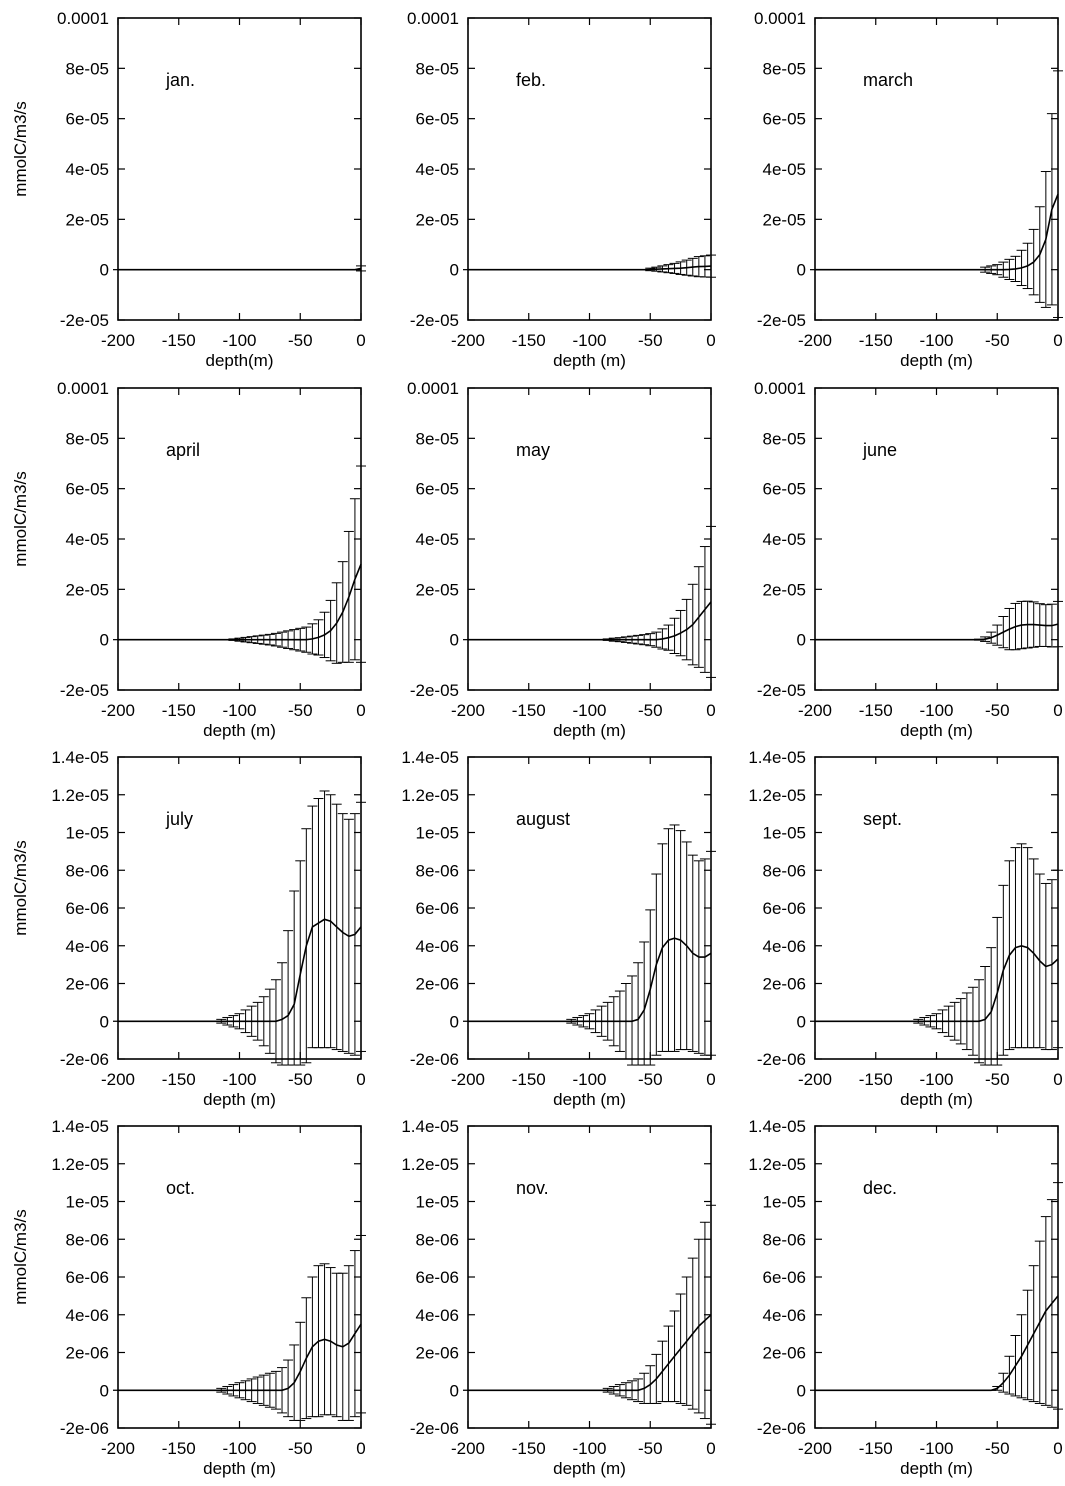 The height and width of the screenshot is (1486, 1065). Describe the element at coordinates (531, 80) in the screenshot. I see `panel-label: feb.` at that location.